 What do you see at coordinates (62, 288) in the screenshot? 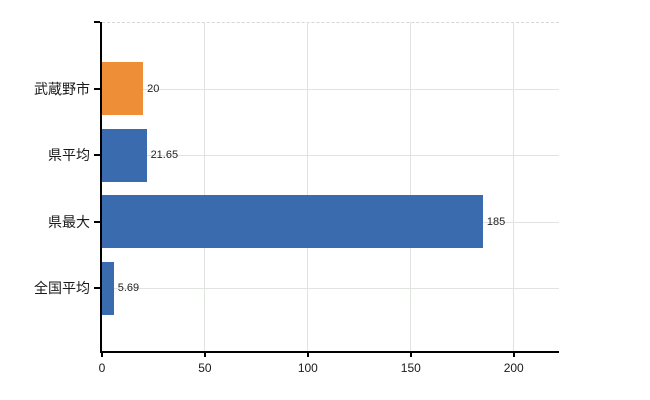
I see `y-axis-category-label: 全国平均` at bounding box center [62, 288].